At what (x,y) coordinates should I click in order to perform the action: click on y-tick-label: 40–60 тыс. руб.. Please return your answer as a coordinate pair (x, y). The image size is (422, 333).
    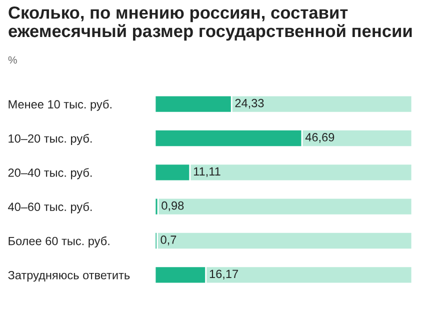
    Looking at the image, I should click on (50, 208).